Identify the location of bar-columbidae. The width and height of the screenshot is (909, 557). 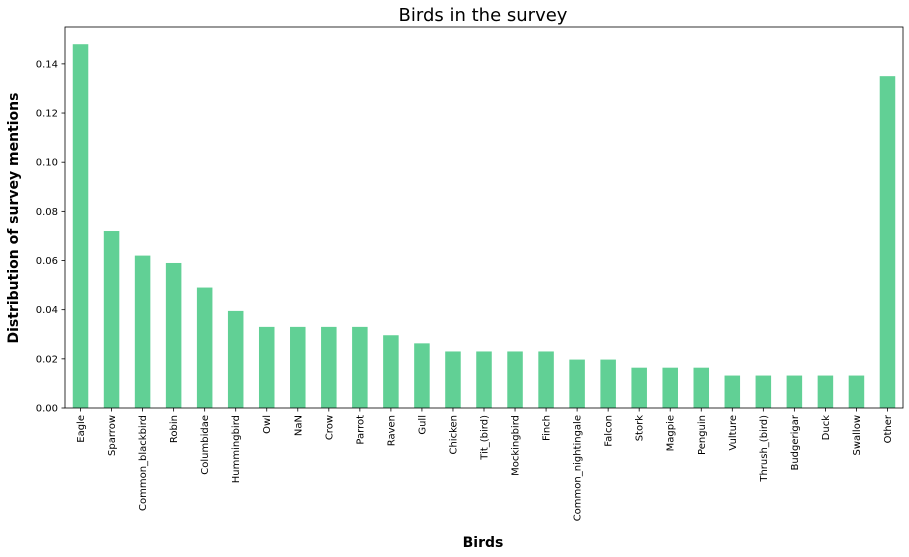
(204, 347).